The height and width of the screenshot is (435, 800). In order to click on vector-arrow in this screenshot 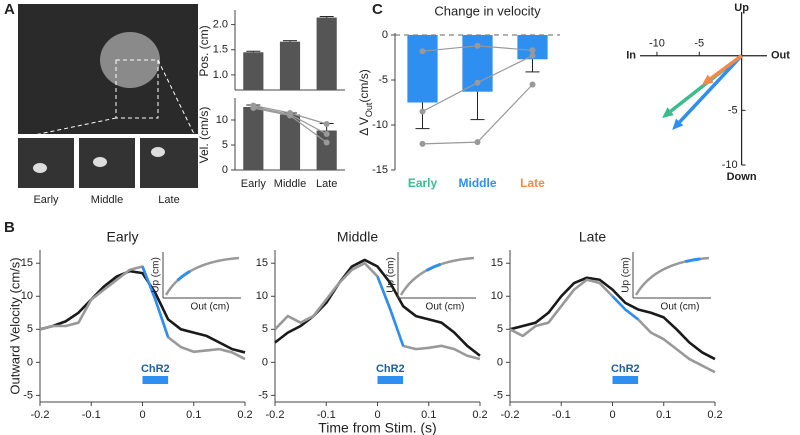, I will do `click(710, 89)`.